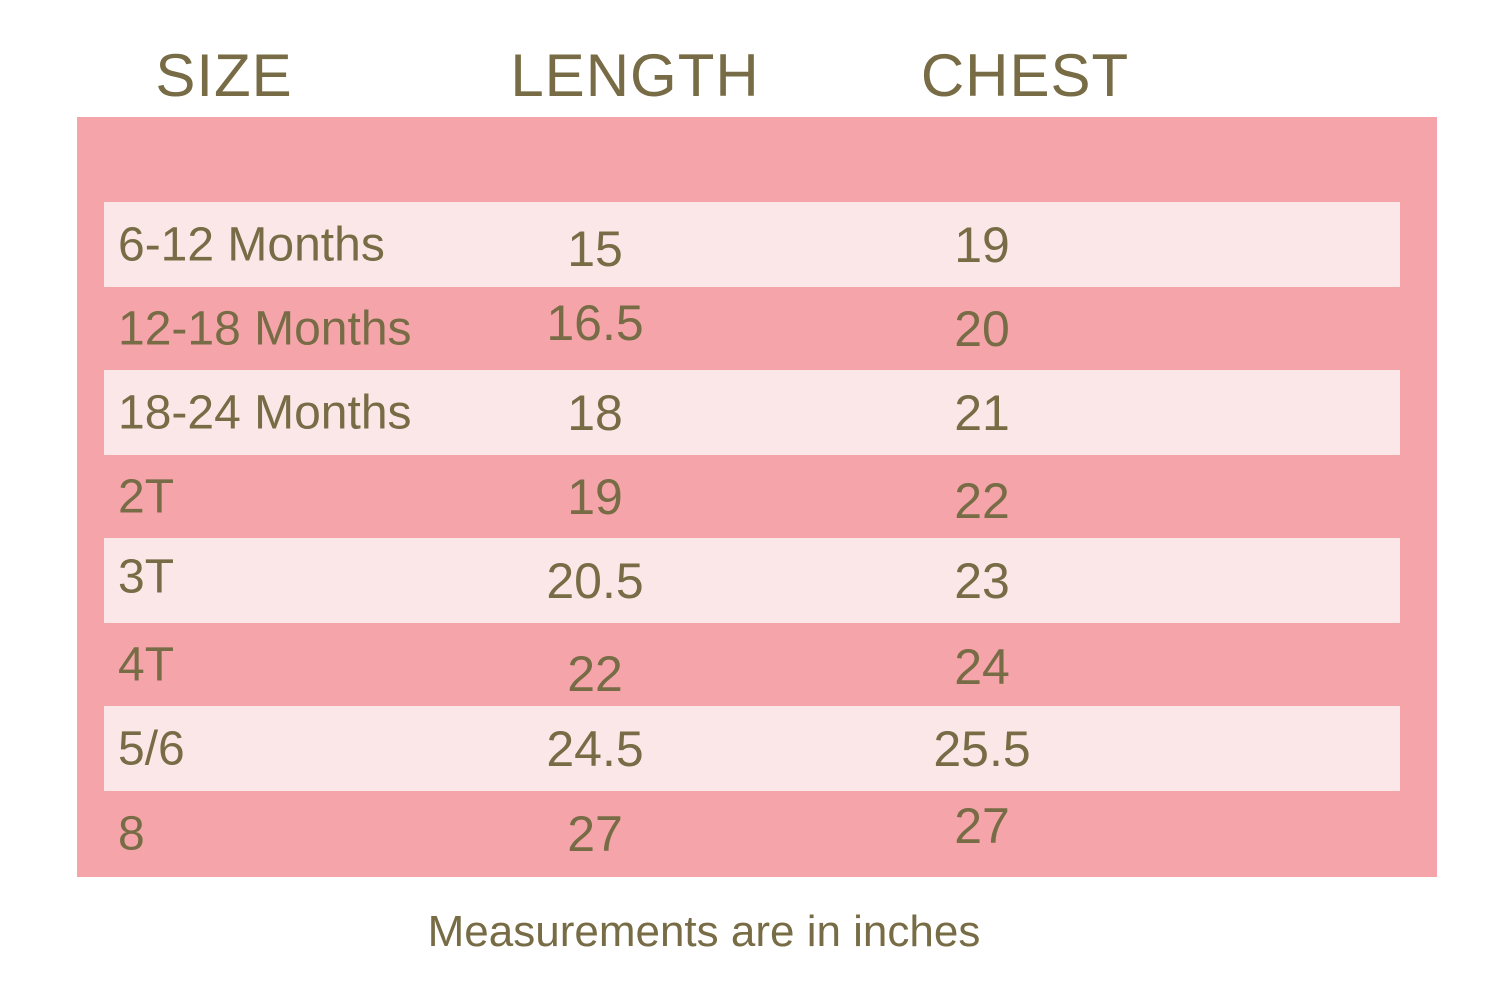 The width and height of the screenshot is (1500, 1006). What do you see at coordinates (752, 580) in the screenshot?
I see `table-row: 3T 20.5 23` at bounding box center [752, 580].